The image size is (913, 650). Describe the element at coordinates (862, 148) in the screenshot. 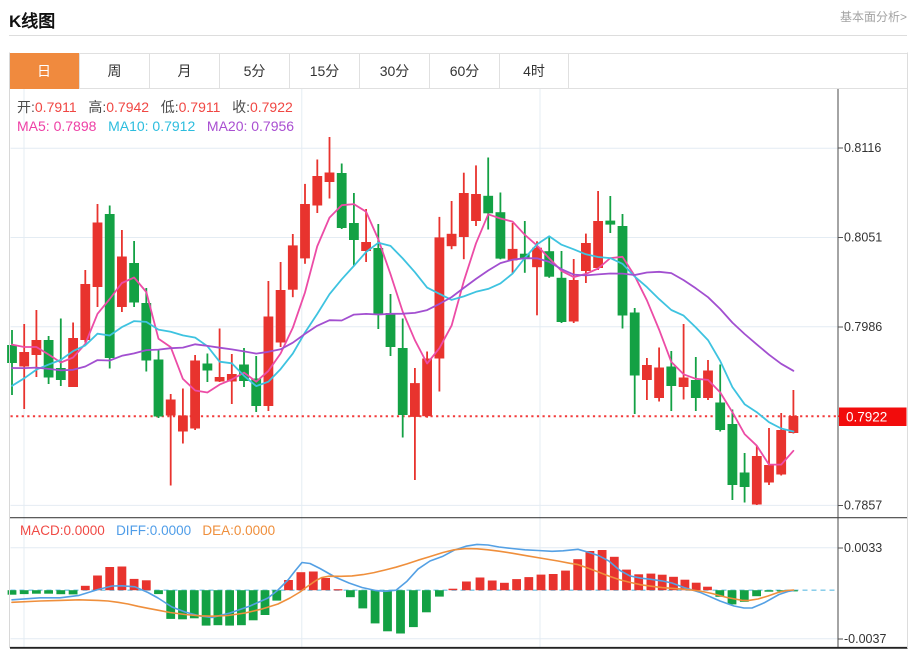

I see `svg-text: 0.8116` at that location.